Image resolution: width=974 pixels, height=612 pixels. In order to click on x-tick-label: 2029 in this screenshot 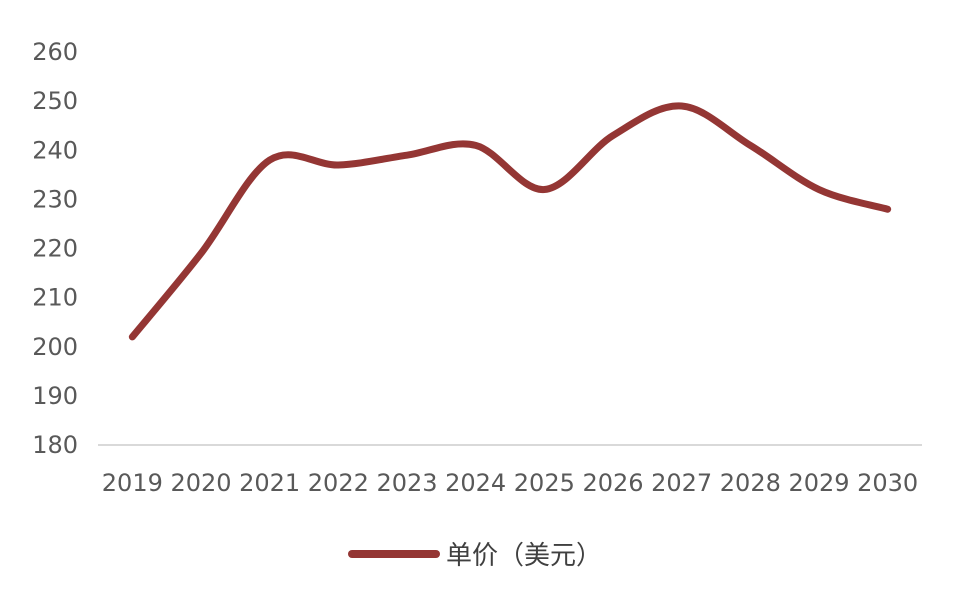, I will do `click(818, 483)`.